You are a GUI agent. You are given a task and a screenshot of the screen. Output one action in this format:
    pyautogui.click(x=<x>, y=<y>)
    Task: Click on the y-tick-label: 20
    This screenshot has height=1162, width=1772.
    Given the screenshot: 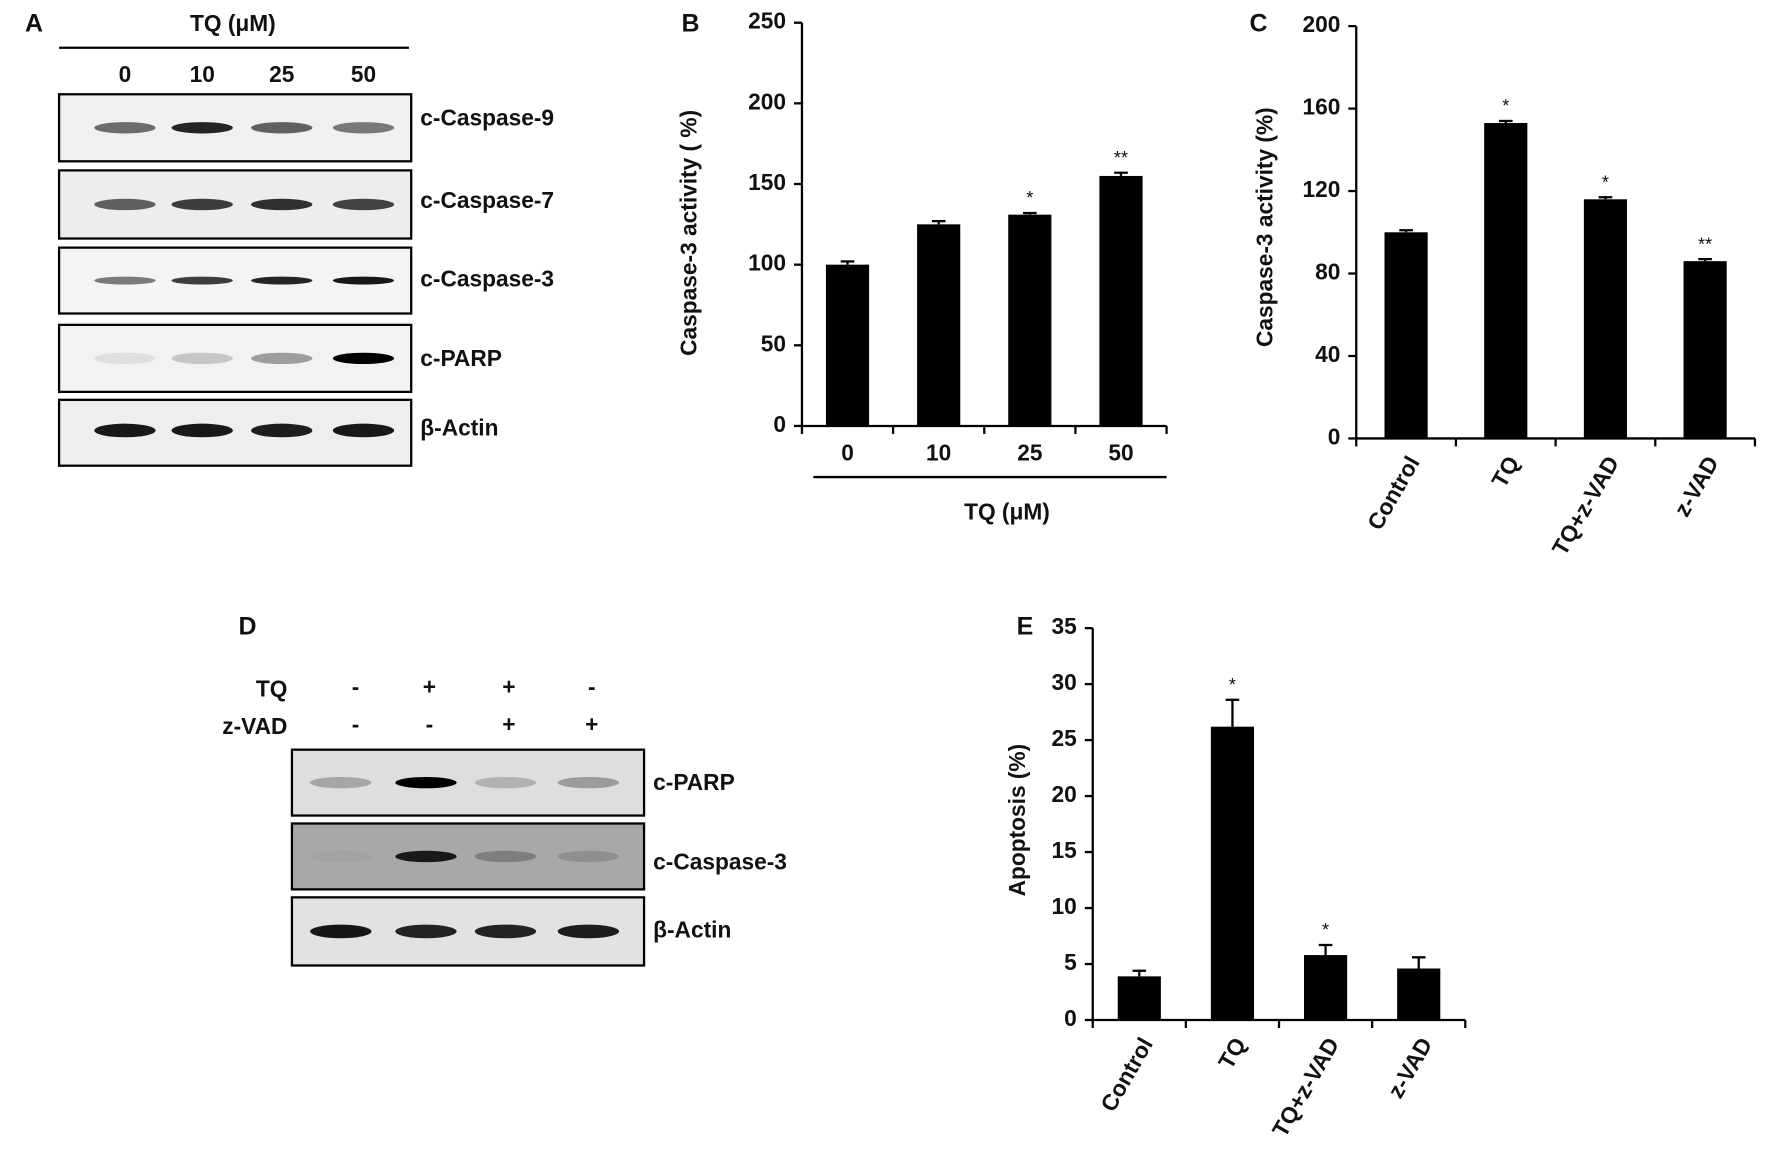 What is the action you would take?
    pyautogui.click(x=1064, y=794)
    